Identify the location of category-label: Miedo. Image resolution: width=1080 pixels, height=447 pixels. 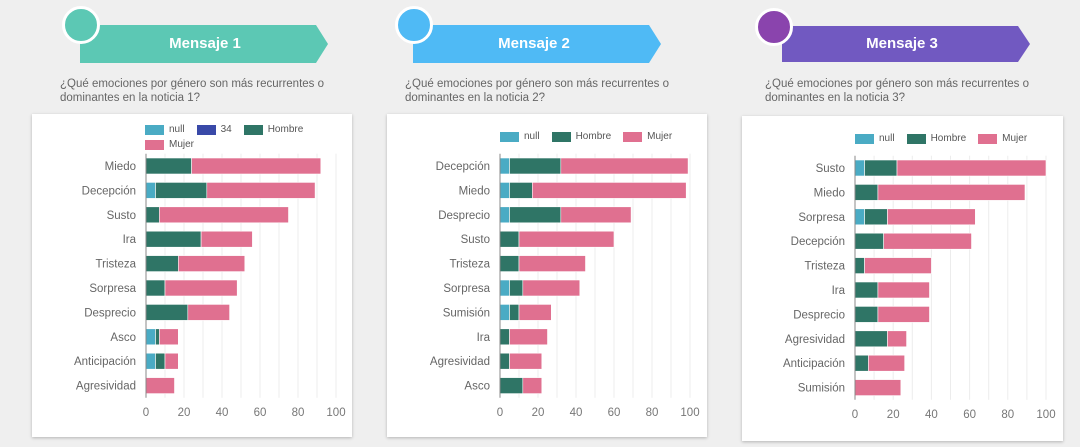
(120, 167).